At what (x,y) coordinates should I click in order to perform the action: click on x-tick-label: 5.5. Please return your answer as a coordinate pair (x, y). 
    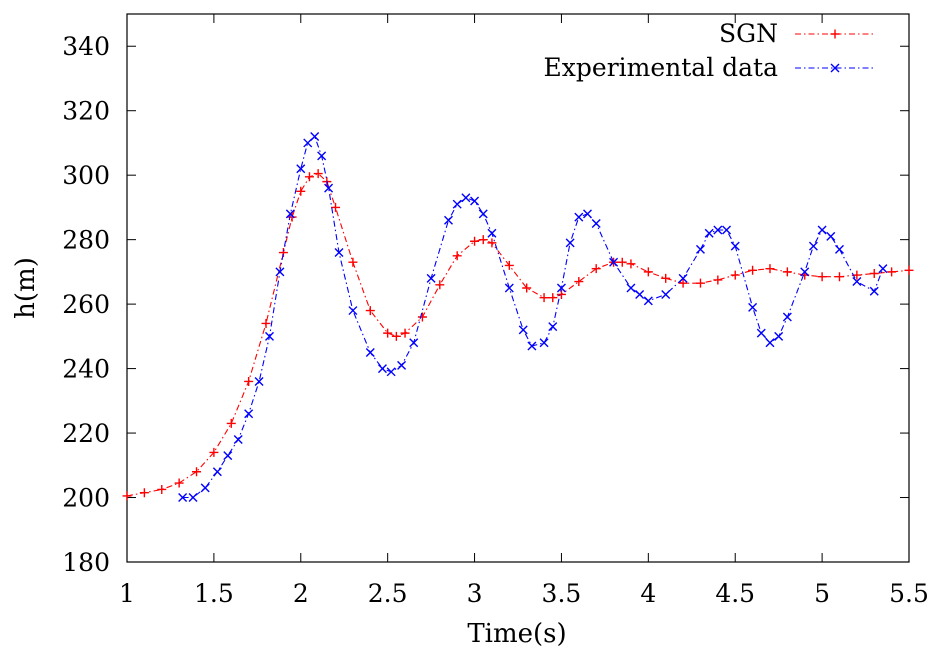
    Looking at the image, I should click on (909, 593).